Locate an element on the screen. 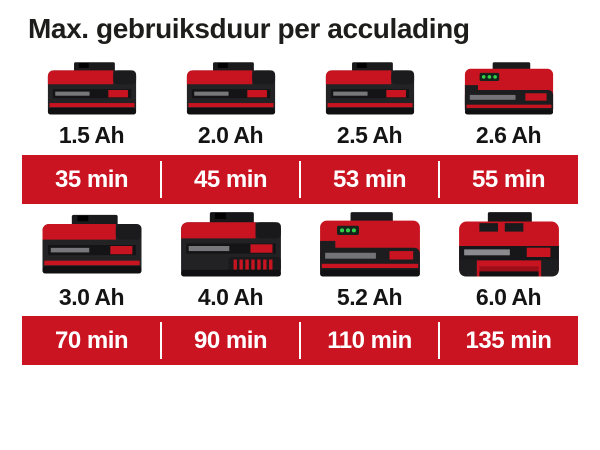  battery-image-2-5ah is located at coordinates (370, 90).